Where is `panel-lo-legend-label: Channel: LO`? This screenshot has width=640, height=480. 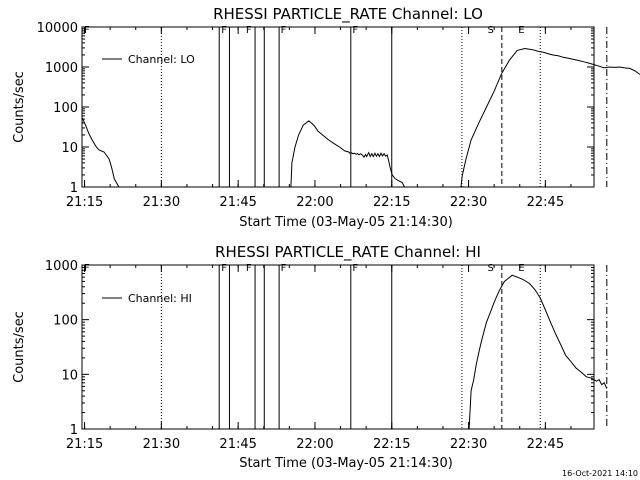 panel-lo-legend-label: Channel: LO is located at coordinates (161, 59).